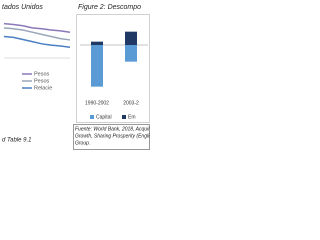 The width and height of the screenshot is (320, 240). Describe the element at coordinates (16, 141) in the screenshot. I see `table-note: d Table 9.1` at that location.